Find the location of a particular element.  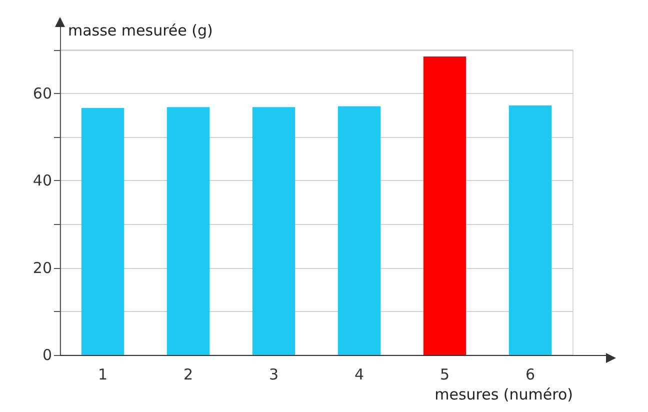

x-tick-label: 3 is located at coordinates (273, 375).